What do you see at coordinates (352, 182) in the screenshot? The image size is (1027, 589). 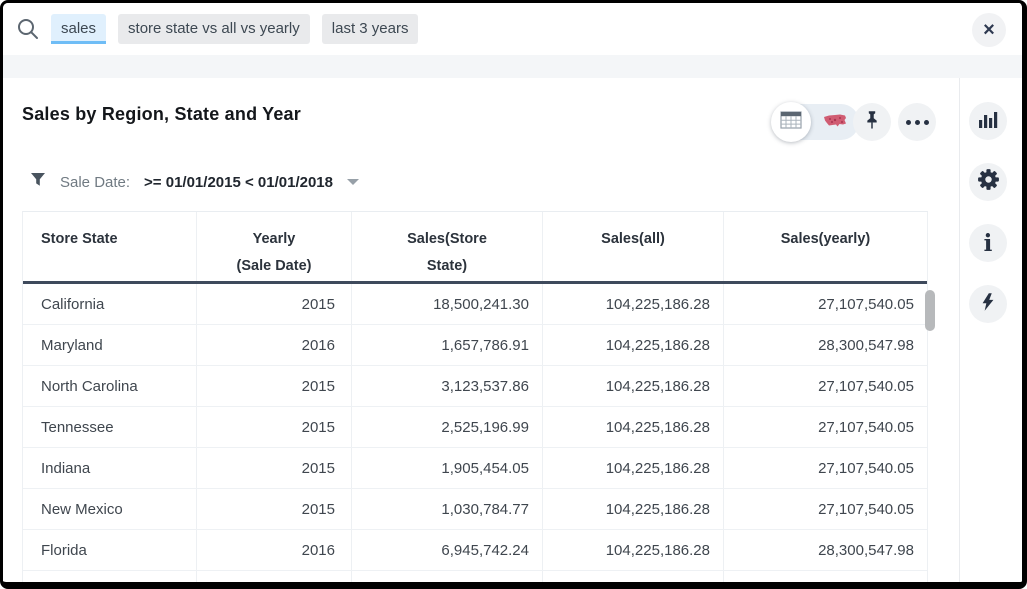 I see `filter-caret-icon` at bounding box center [352, 182].